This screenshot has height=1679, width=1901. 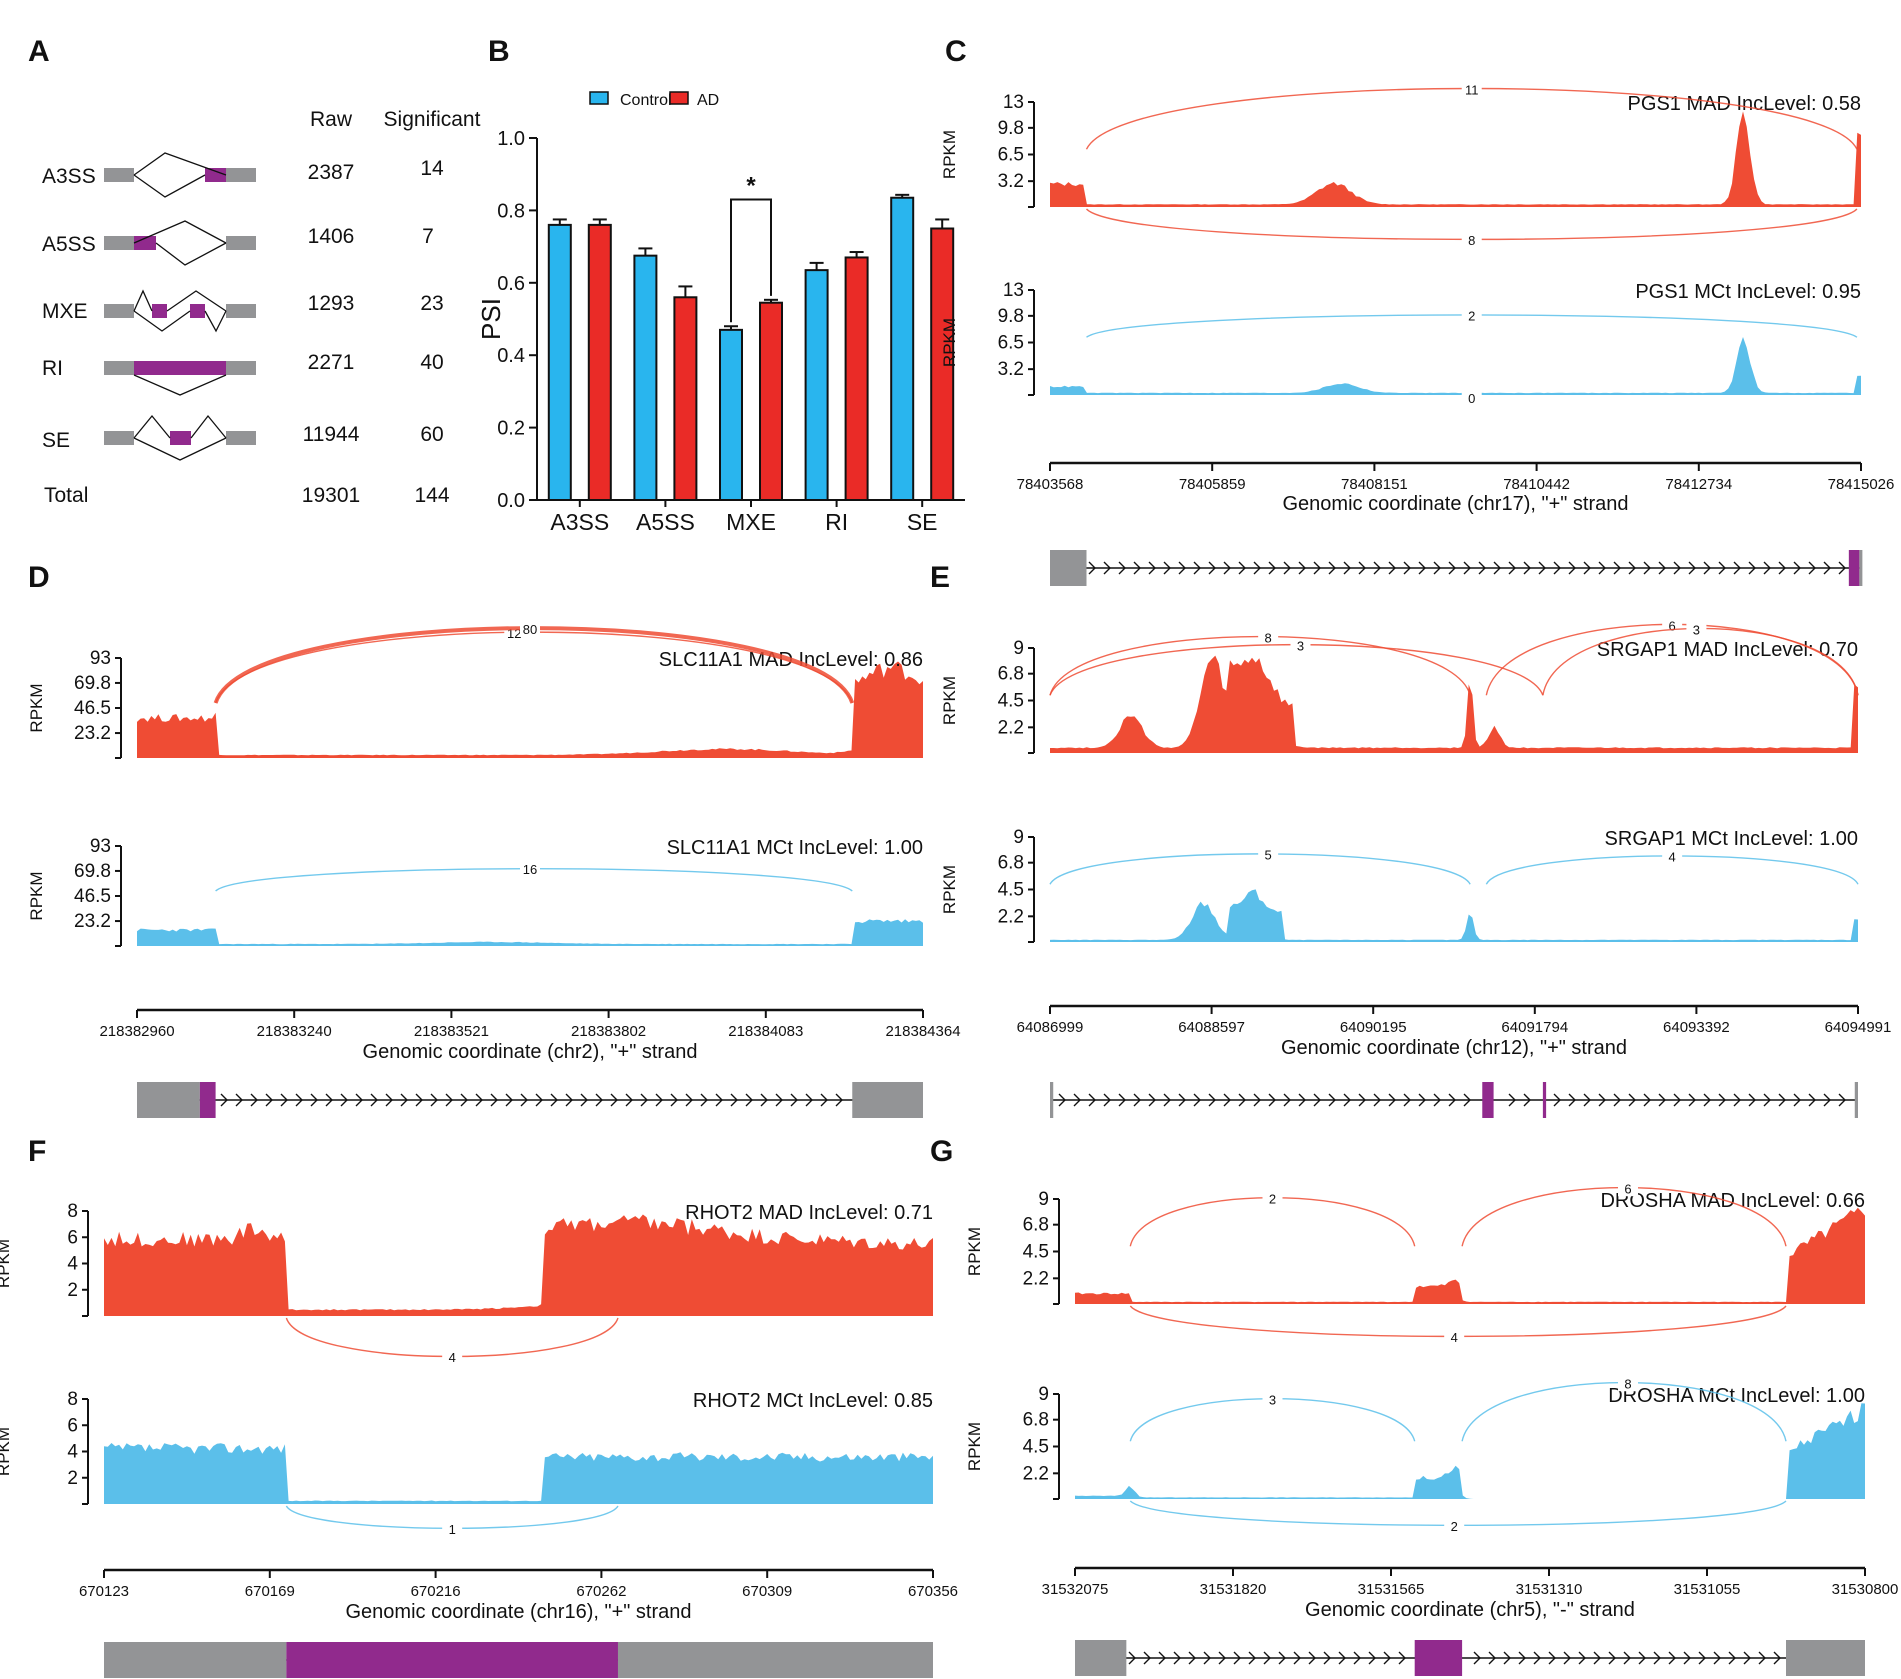 What do you see at coordinates (180, 243) in the screenshot?
I see `a5ss-diagram` at bounding box center [180, 243].